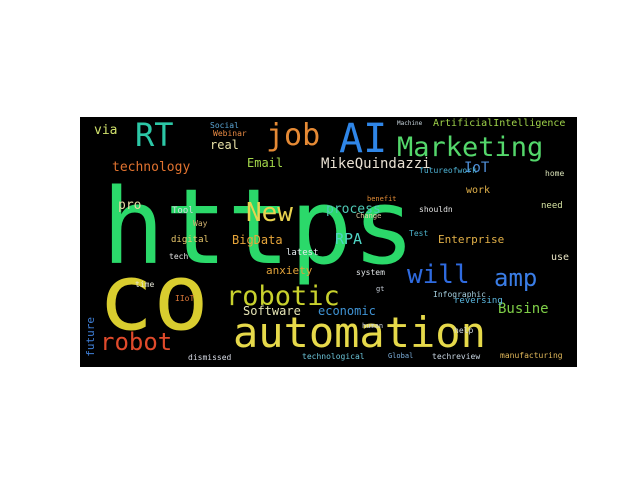  I want to click on word-infographic: Infographic, so click(459, 294).